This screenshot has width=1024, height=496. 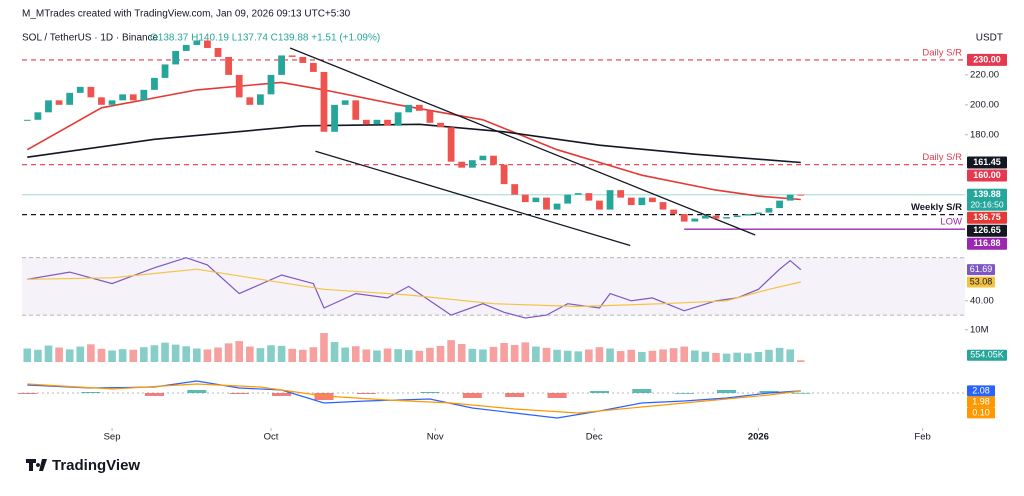 What do you see at coordinates (986, 243) in the screenshot?
I see `price-tag-label: 116.88` at bounding box center [986, 243].